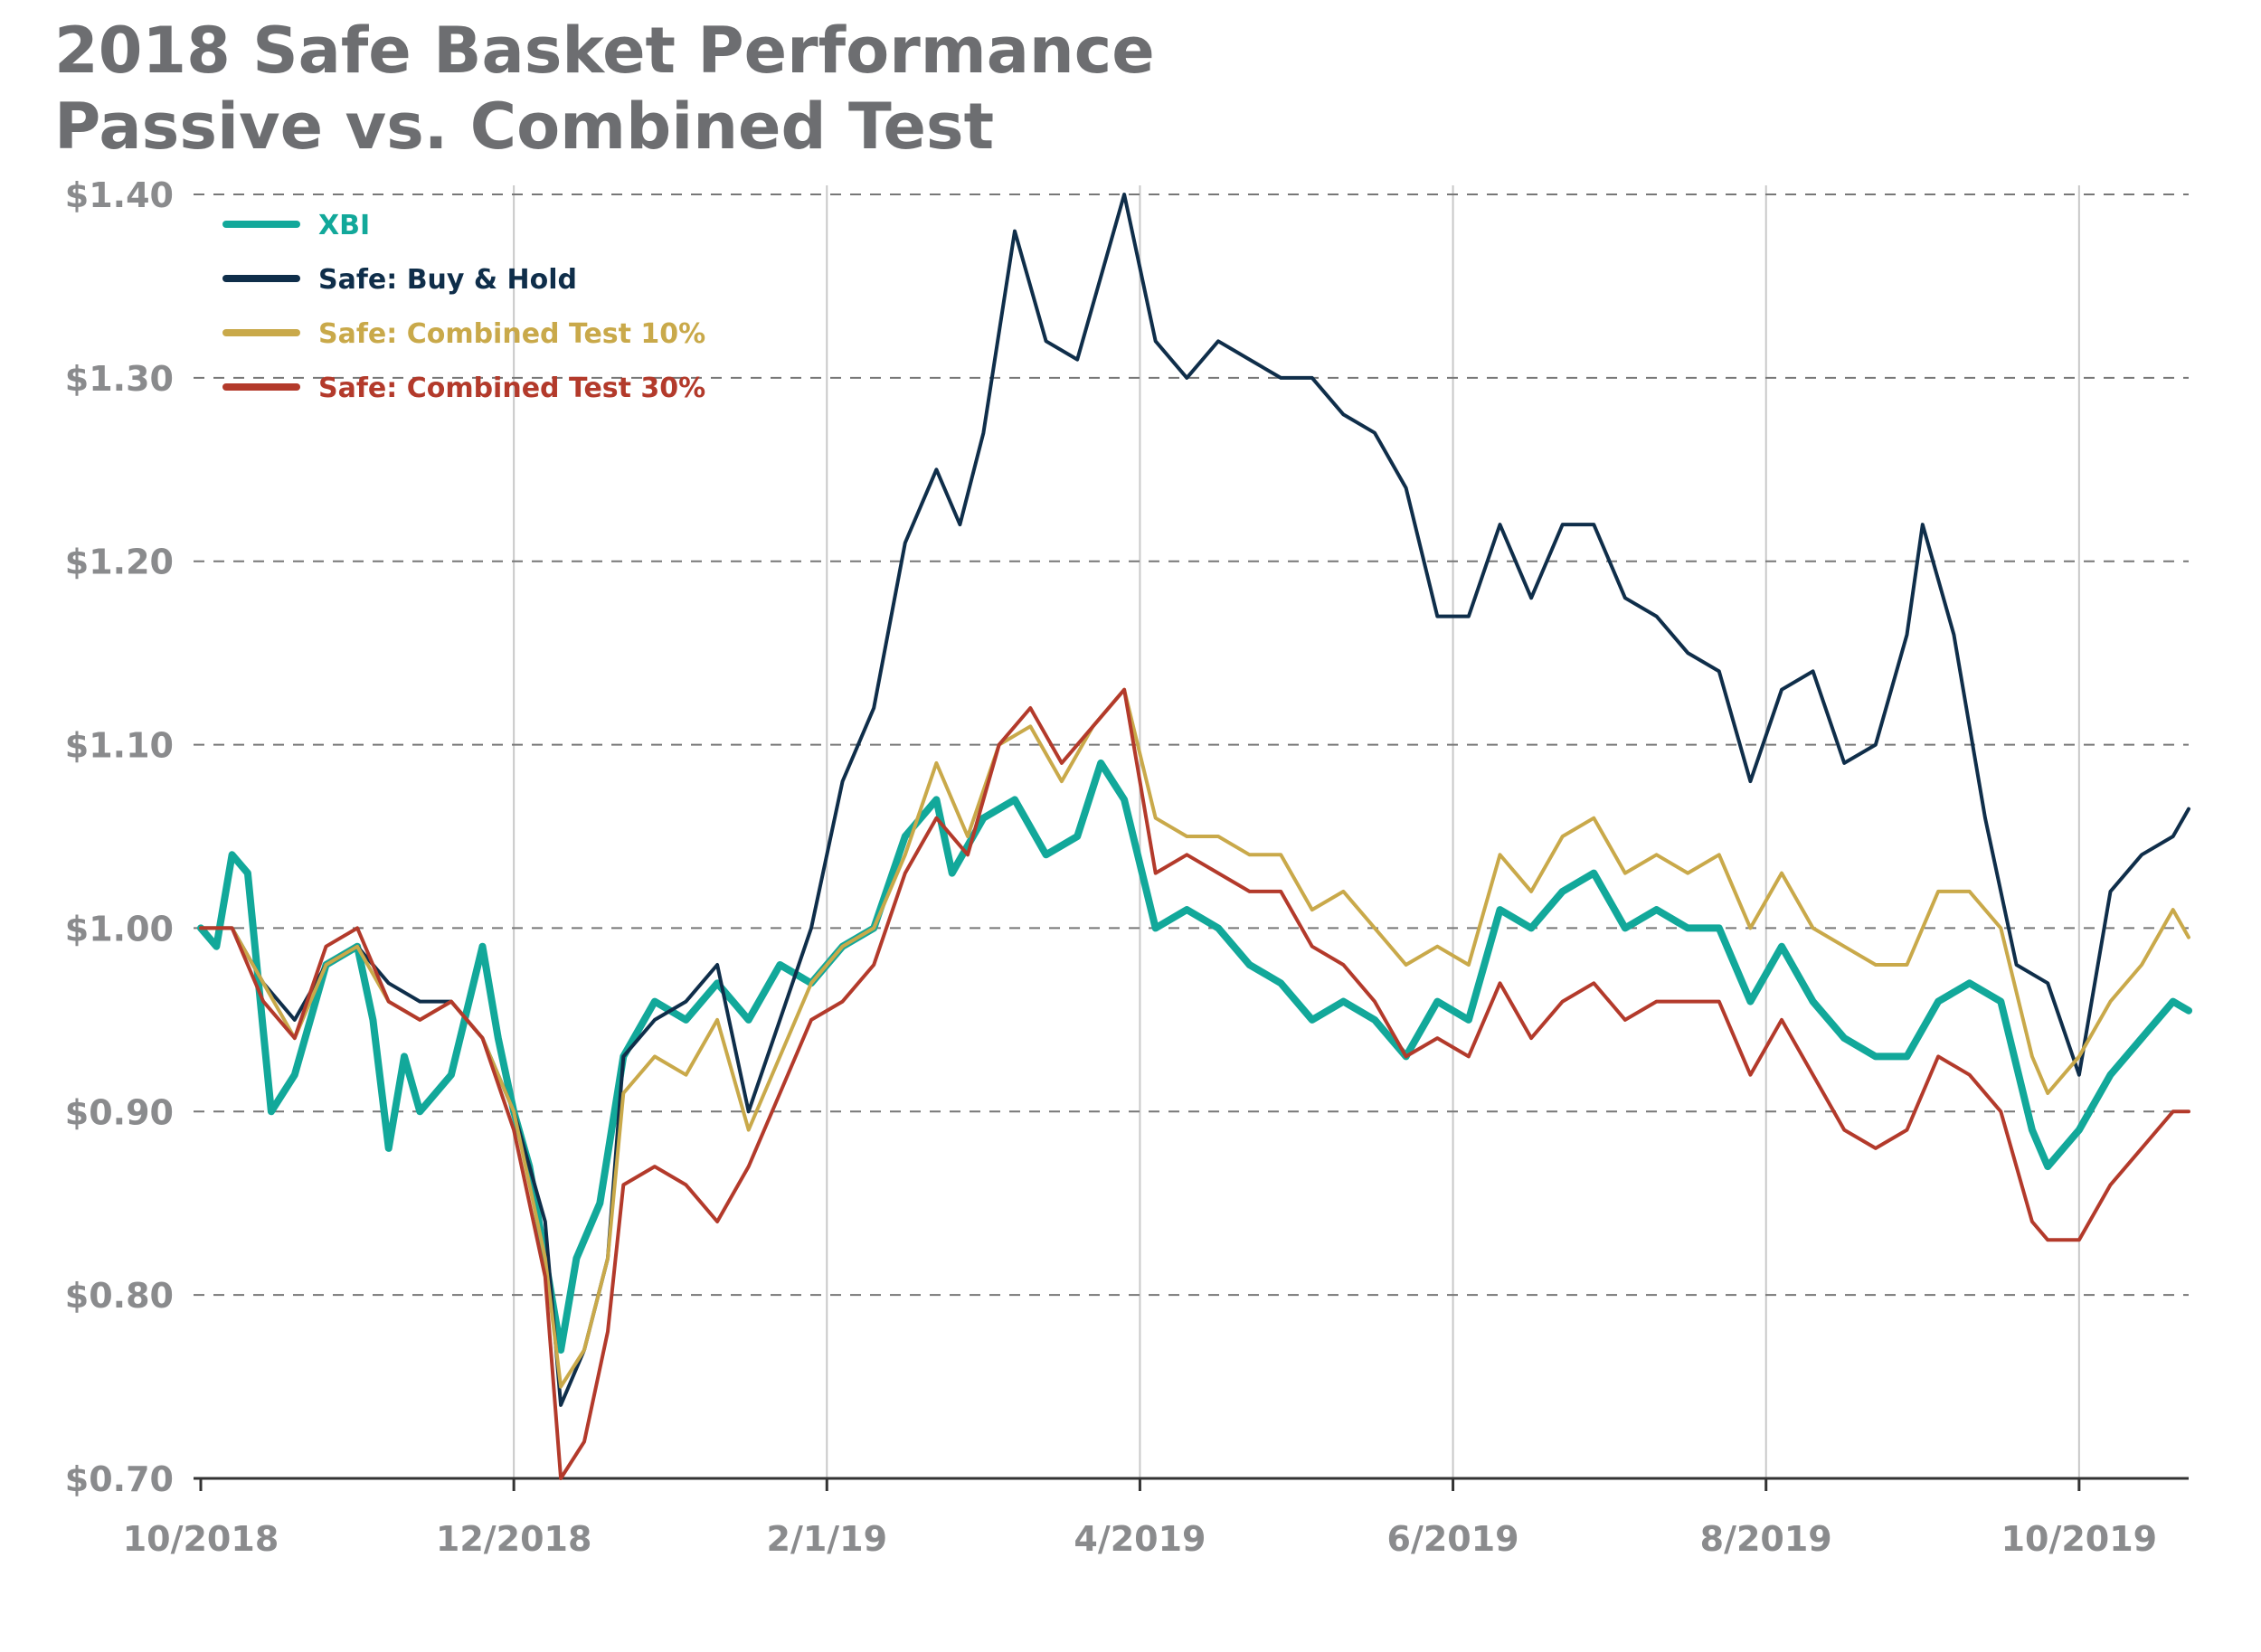 The image size is (2261, 1652). I want to click on y-tick-label: $1.10, so click(119, 746).